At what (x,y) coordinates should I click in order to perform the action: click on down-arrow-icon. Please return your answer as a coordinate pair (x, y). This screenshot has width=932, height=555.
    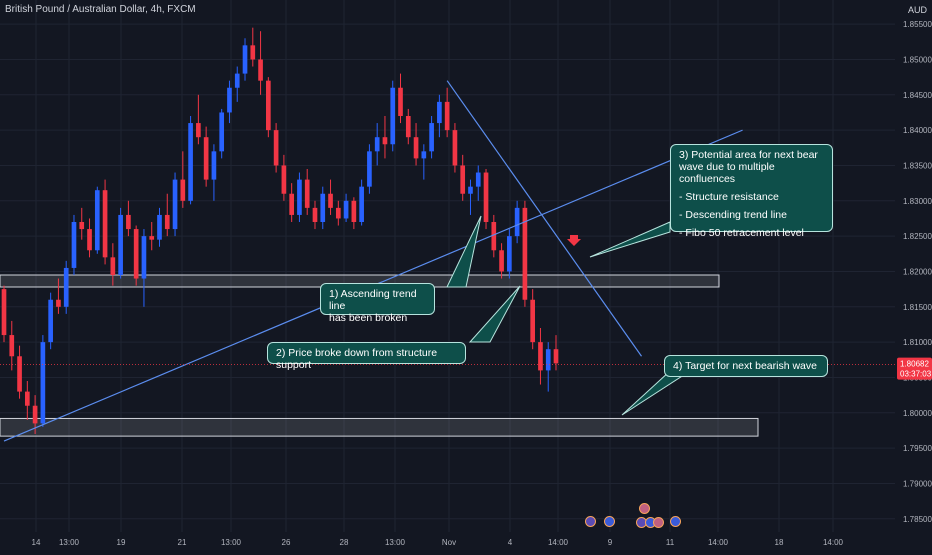
    Looking at the image, I should click on (574, 240).